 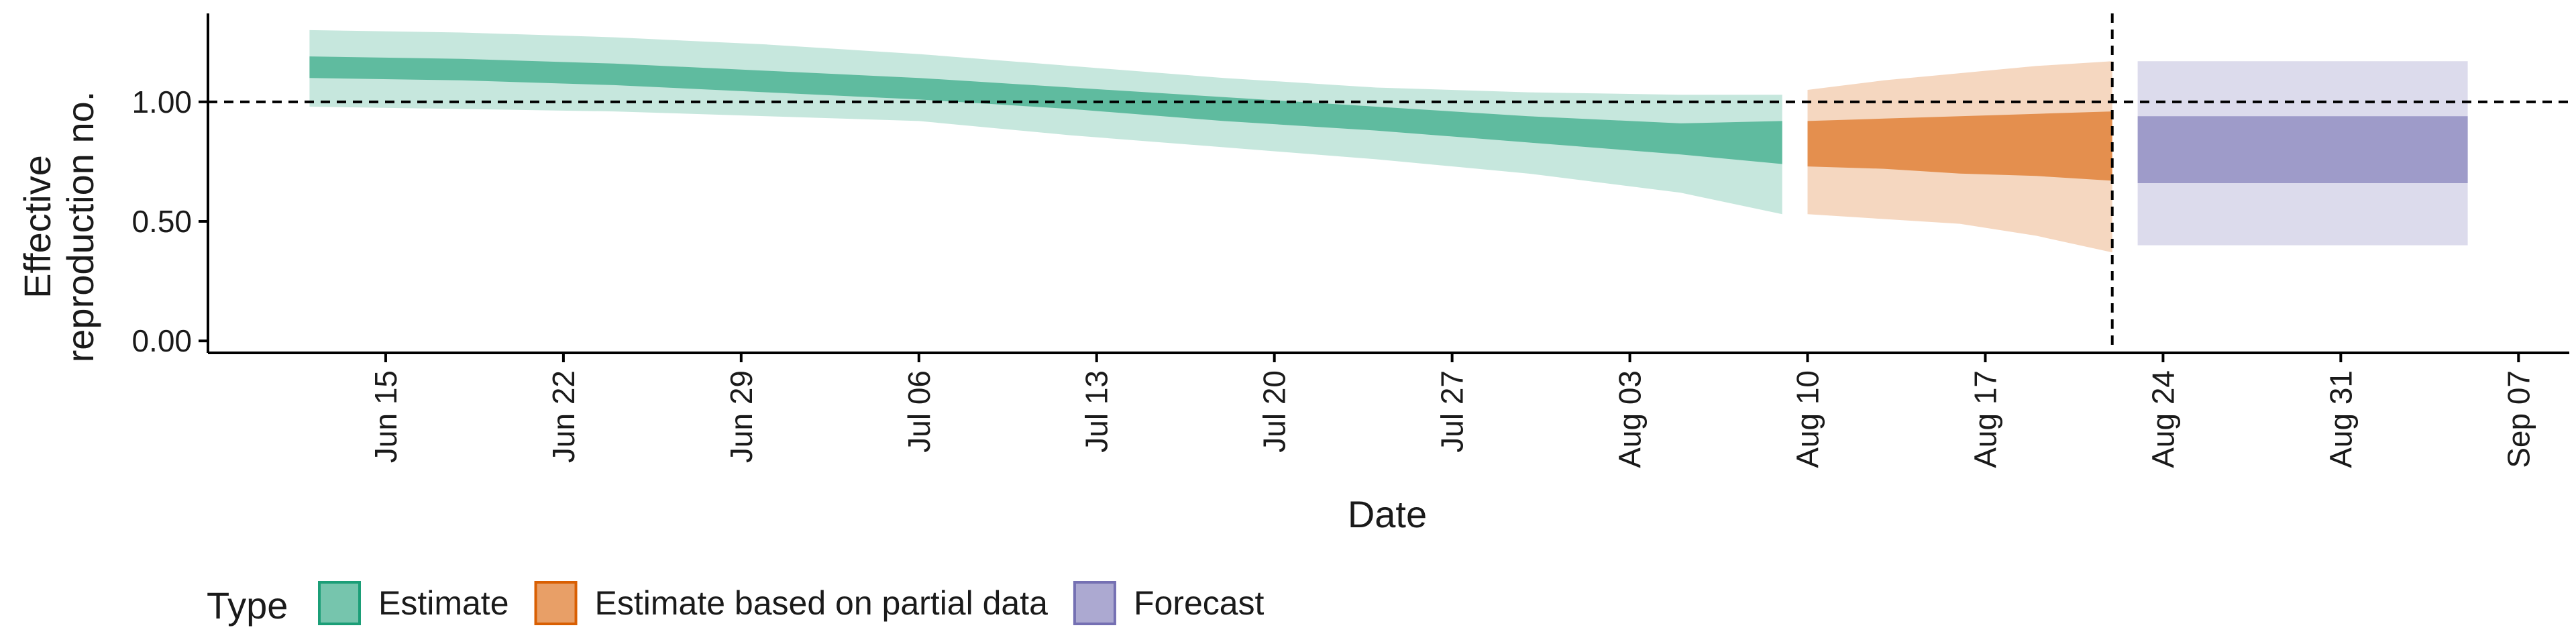 What do you see at coordinates (1985, 419) in the screenshot?
I see `x-tick-label: Aug 17` at bounding box center [1985, 419].